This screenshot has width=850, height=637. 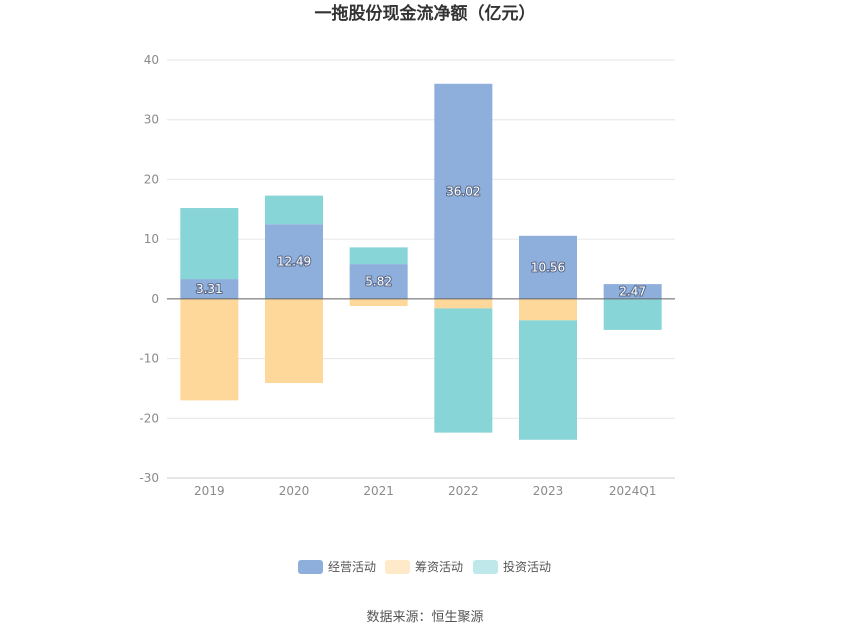 What do you see at coordinates (352, 567) in the screenshot?
I see `legend-label: 经营活动` at bounding box center [352, 567].